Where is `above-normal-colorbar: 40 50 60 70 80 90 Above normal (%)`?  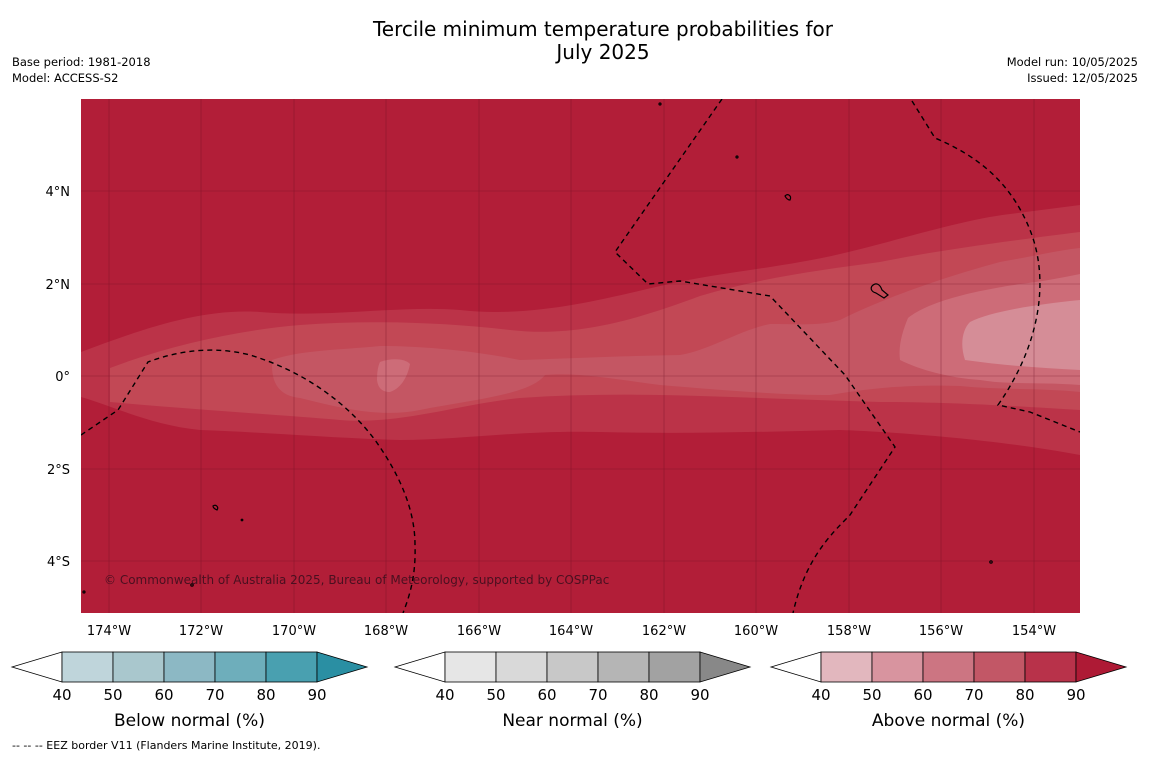 above-normal-colorbar: 40 50 60 70 80 90 Above normal (%) is located at coordinates (948, 691).